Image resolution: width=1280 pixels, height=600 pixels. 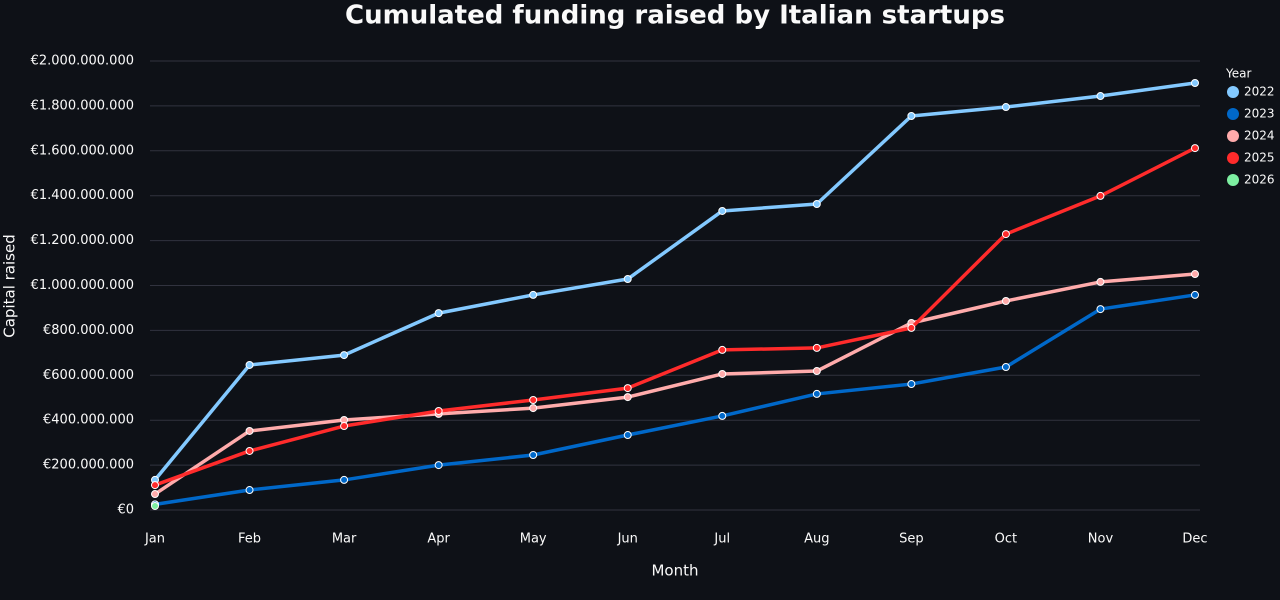 I want to click on legend-label: 2026, so click(x=1259, y=180).